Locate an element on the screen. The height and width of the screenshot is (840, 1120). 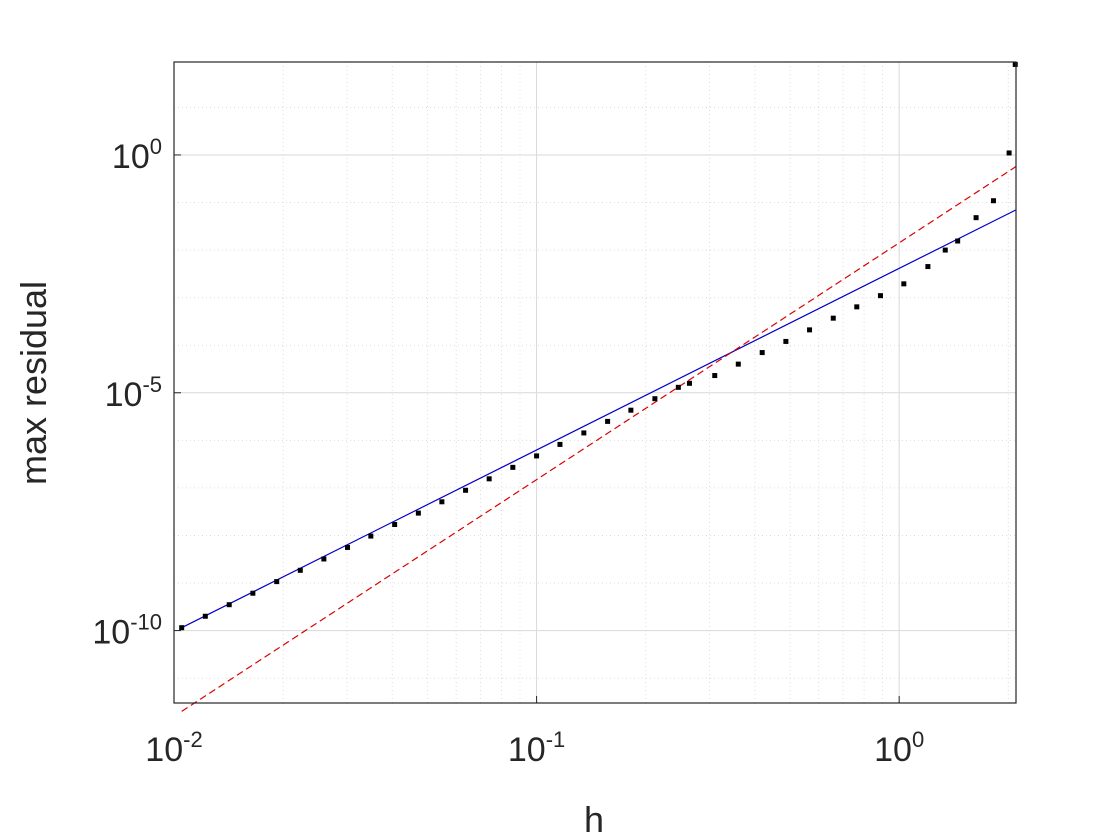
y-tick-label: 10⁻⁵ is located at coordinates (133, 393).